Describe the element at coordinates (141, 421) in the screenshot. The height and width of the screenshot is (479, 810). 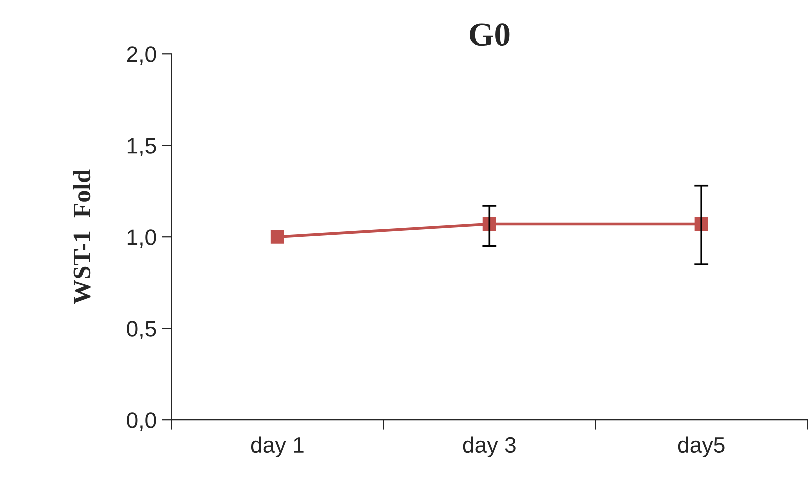
I see `y-tick-label: 0,0` at that location.